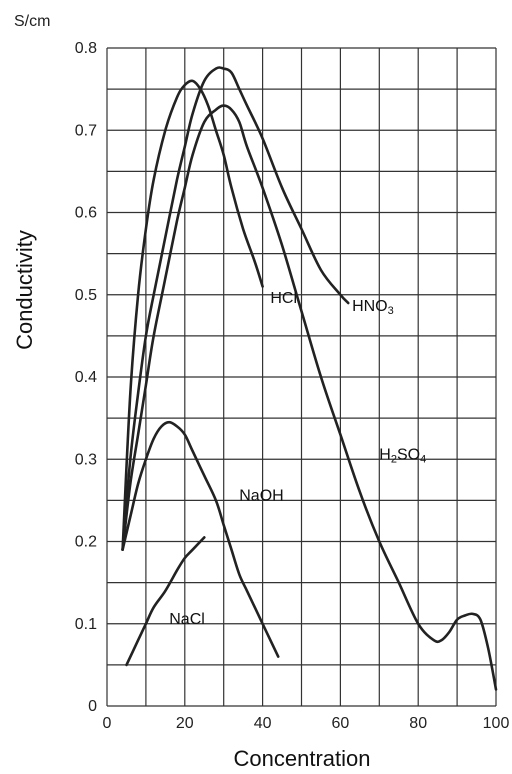 The height and width of the screenshot is (774, 512). I want to click on y-tick-label: 0.2, so click(86, 542).